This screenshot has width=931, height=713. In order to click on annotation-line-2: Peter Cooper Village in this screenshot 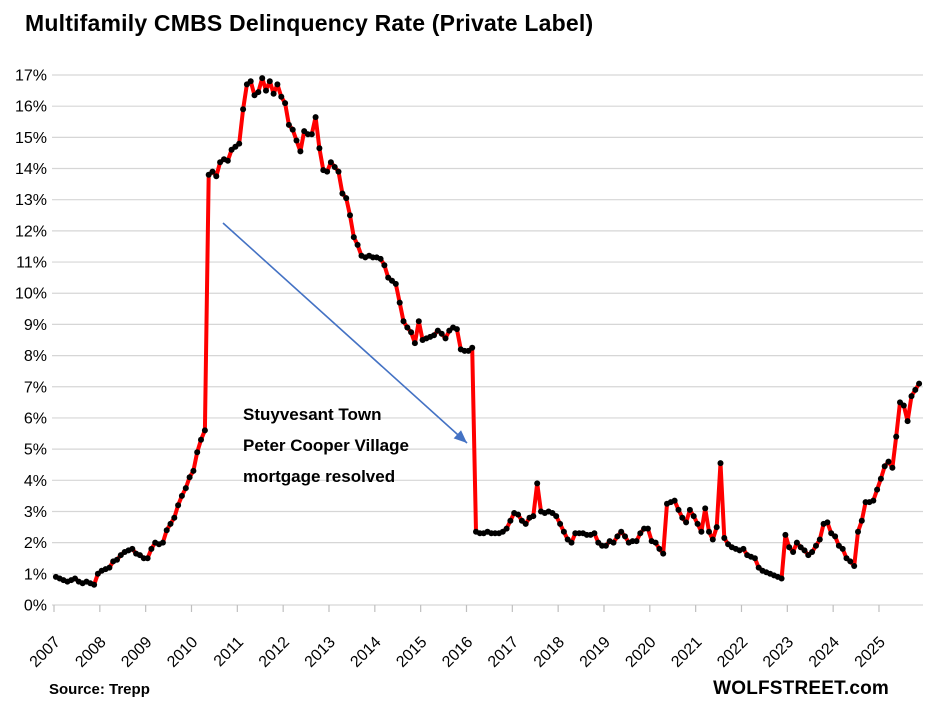, I will do `click(326, 445)`.